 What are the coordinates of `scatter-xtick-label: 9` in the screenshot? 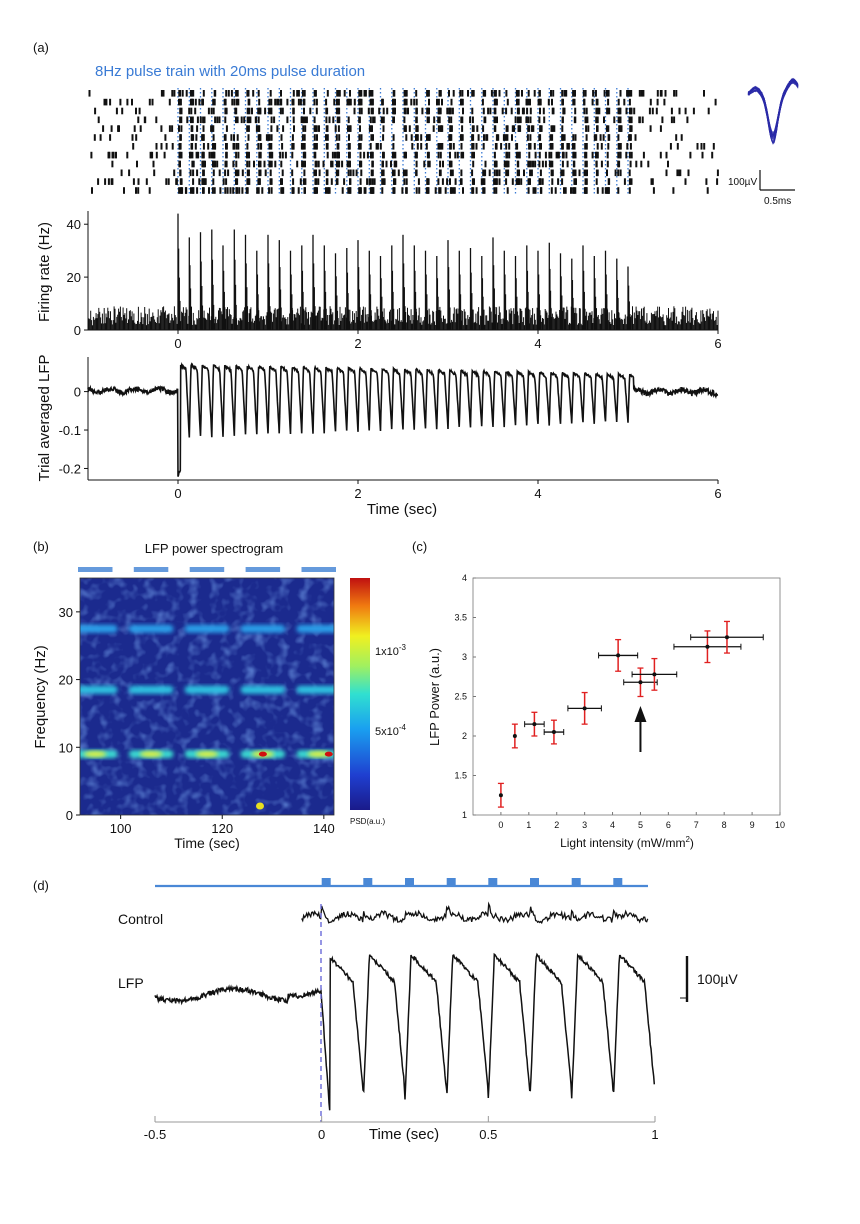 It's located at (752, 825).